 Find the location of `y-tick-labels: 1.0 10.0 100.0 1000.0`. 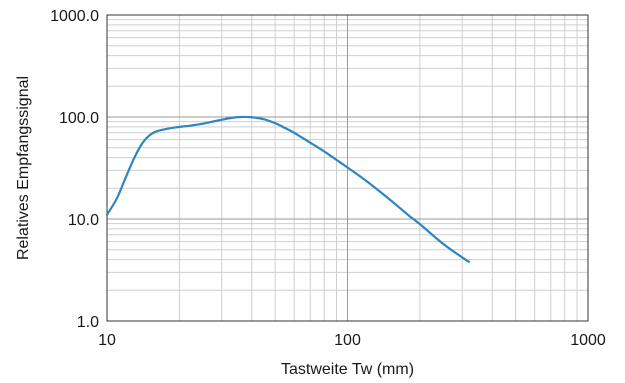

y-tick-labels: 1.0 10.0 100.0 1000.0 is located at coordinates (74, 169).